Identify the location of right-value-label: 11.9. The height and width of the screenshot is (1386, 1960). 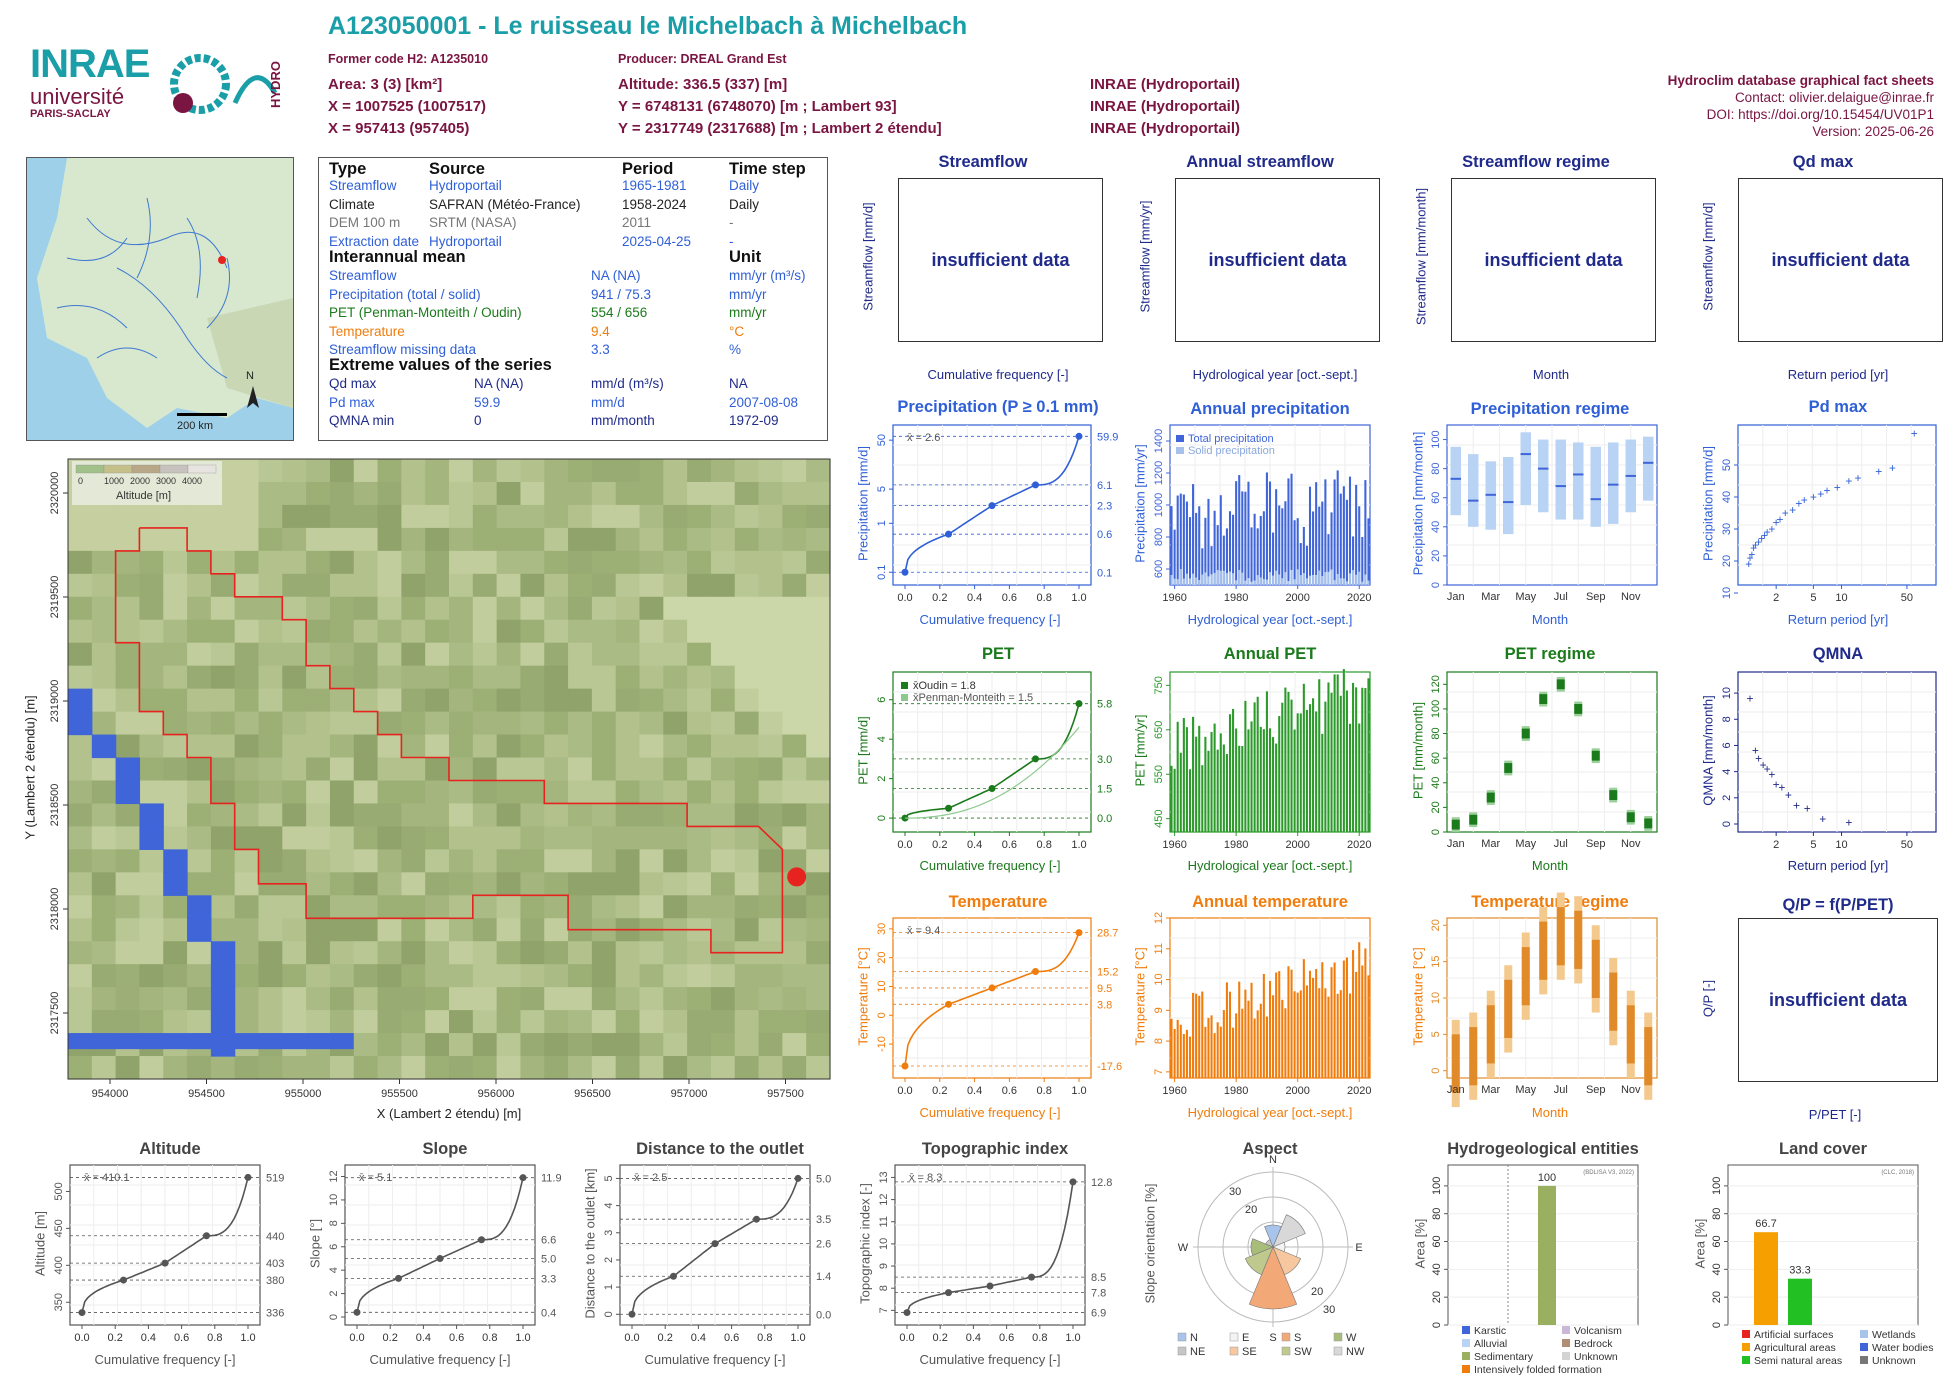
(551, 1179).